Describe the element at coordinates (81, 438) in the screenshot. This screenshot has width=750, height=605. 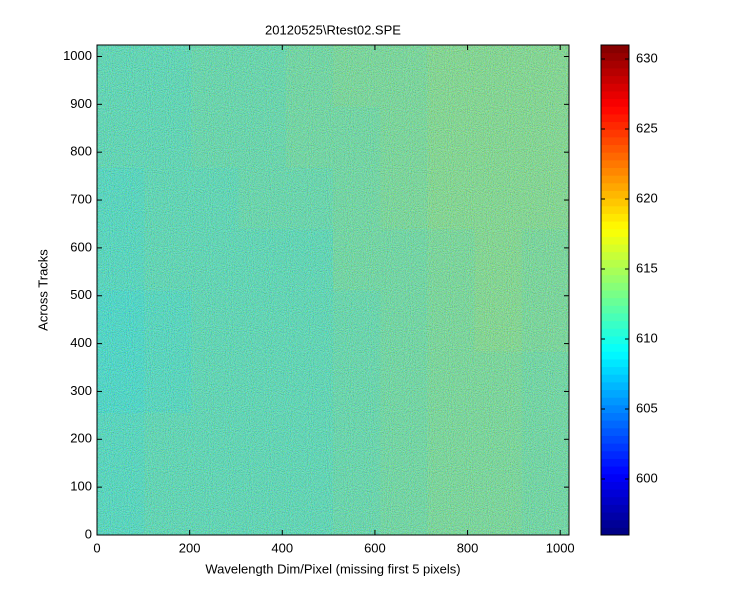
I see `y-tick-label: 200` at that location.